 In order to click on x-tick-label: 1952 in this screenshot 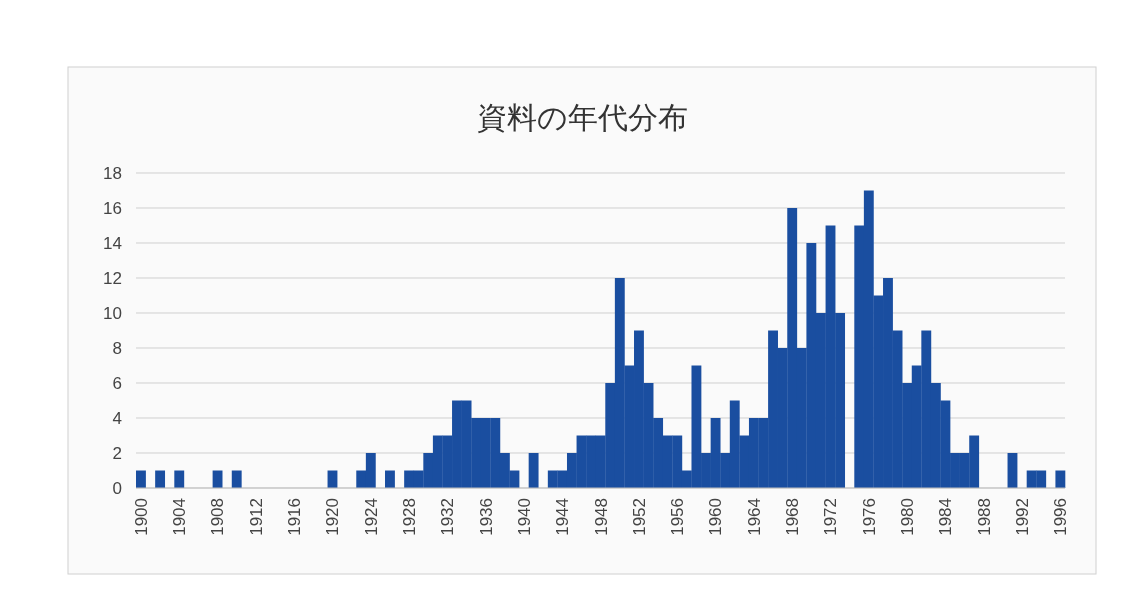, I will do `click(639, 517)`.